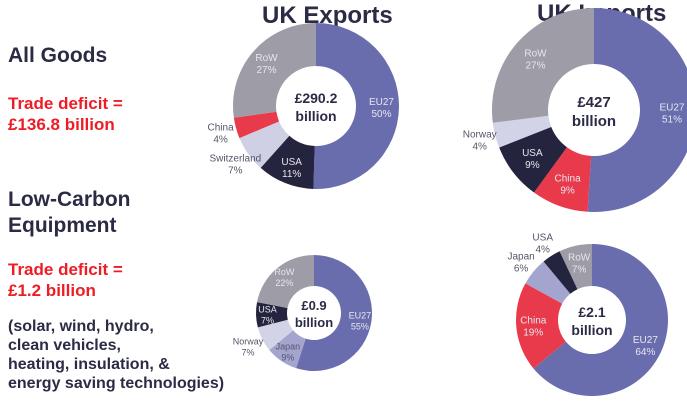 The width and height of the screenshot is (687, 401). What do you see at coordinates (58, 55) in the screenshot?
I see `all-goods-heading: All Goods` at bounding box center [58, 55].